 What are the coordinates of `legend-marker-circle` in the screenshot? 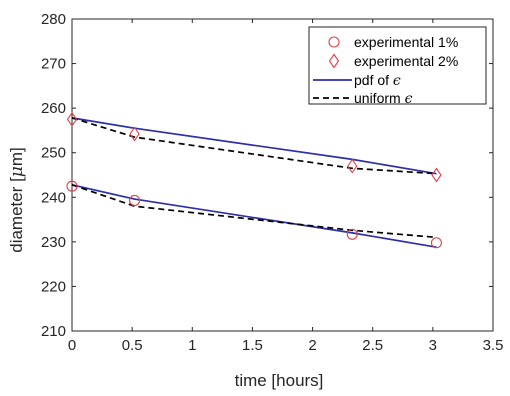 It's located at (334, 42).